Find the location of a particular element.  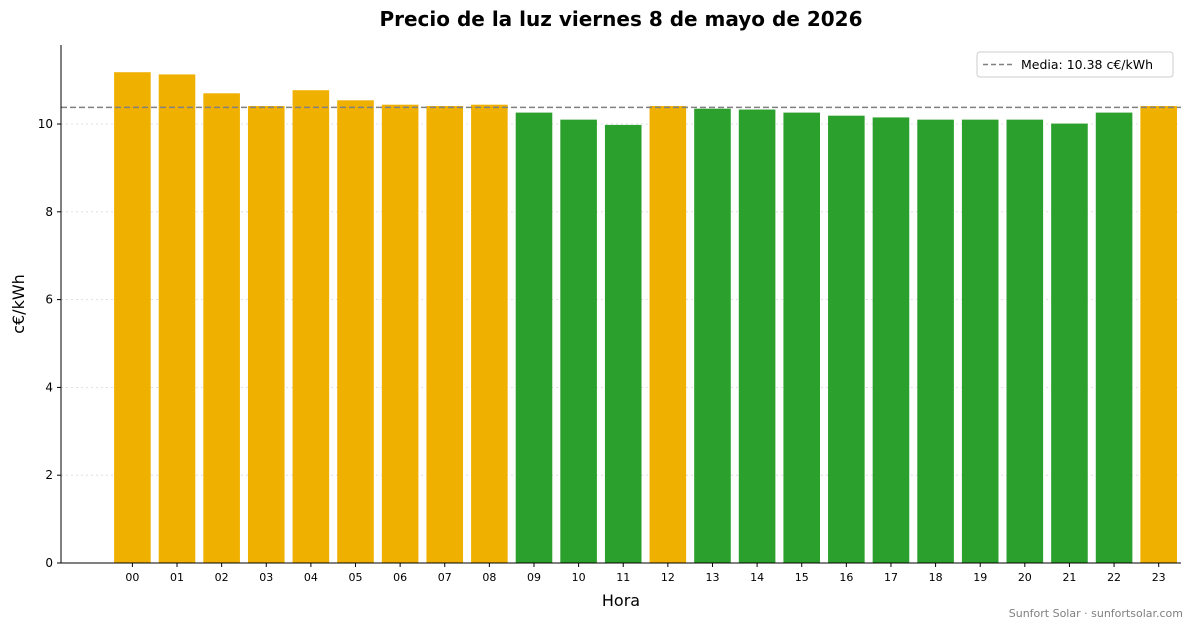

y-tick-label: 10 is located at coordinates (45, 124).